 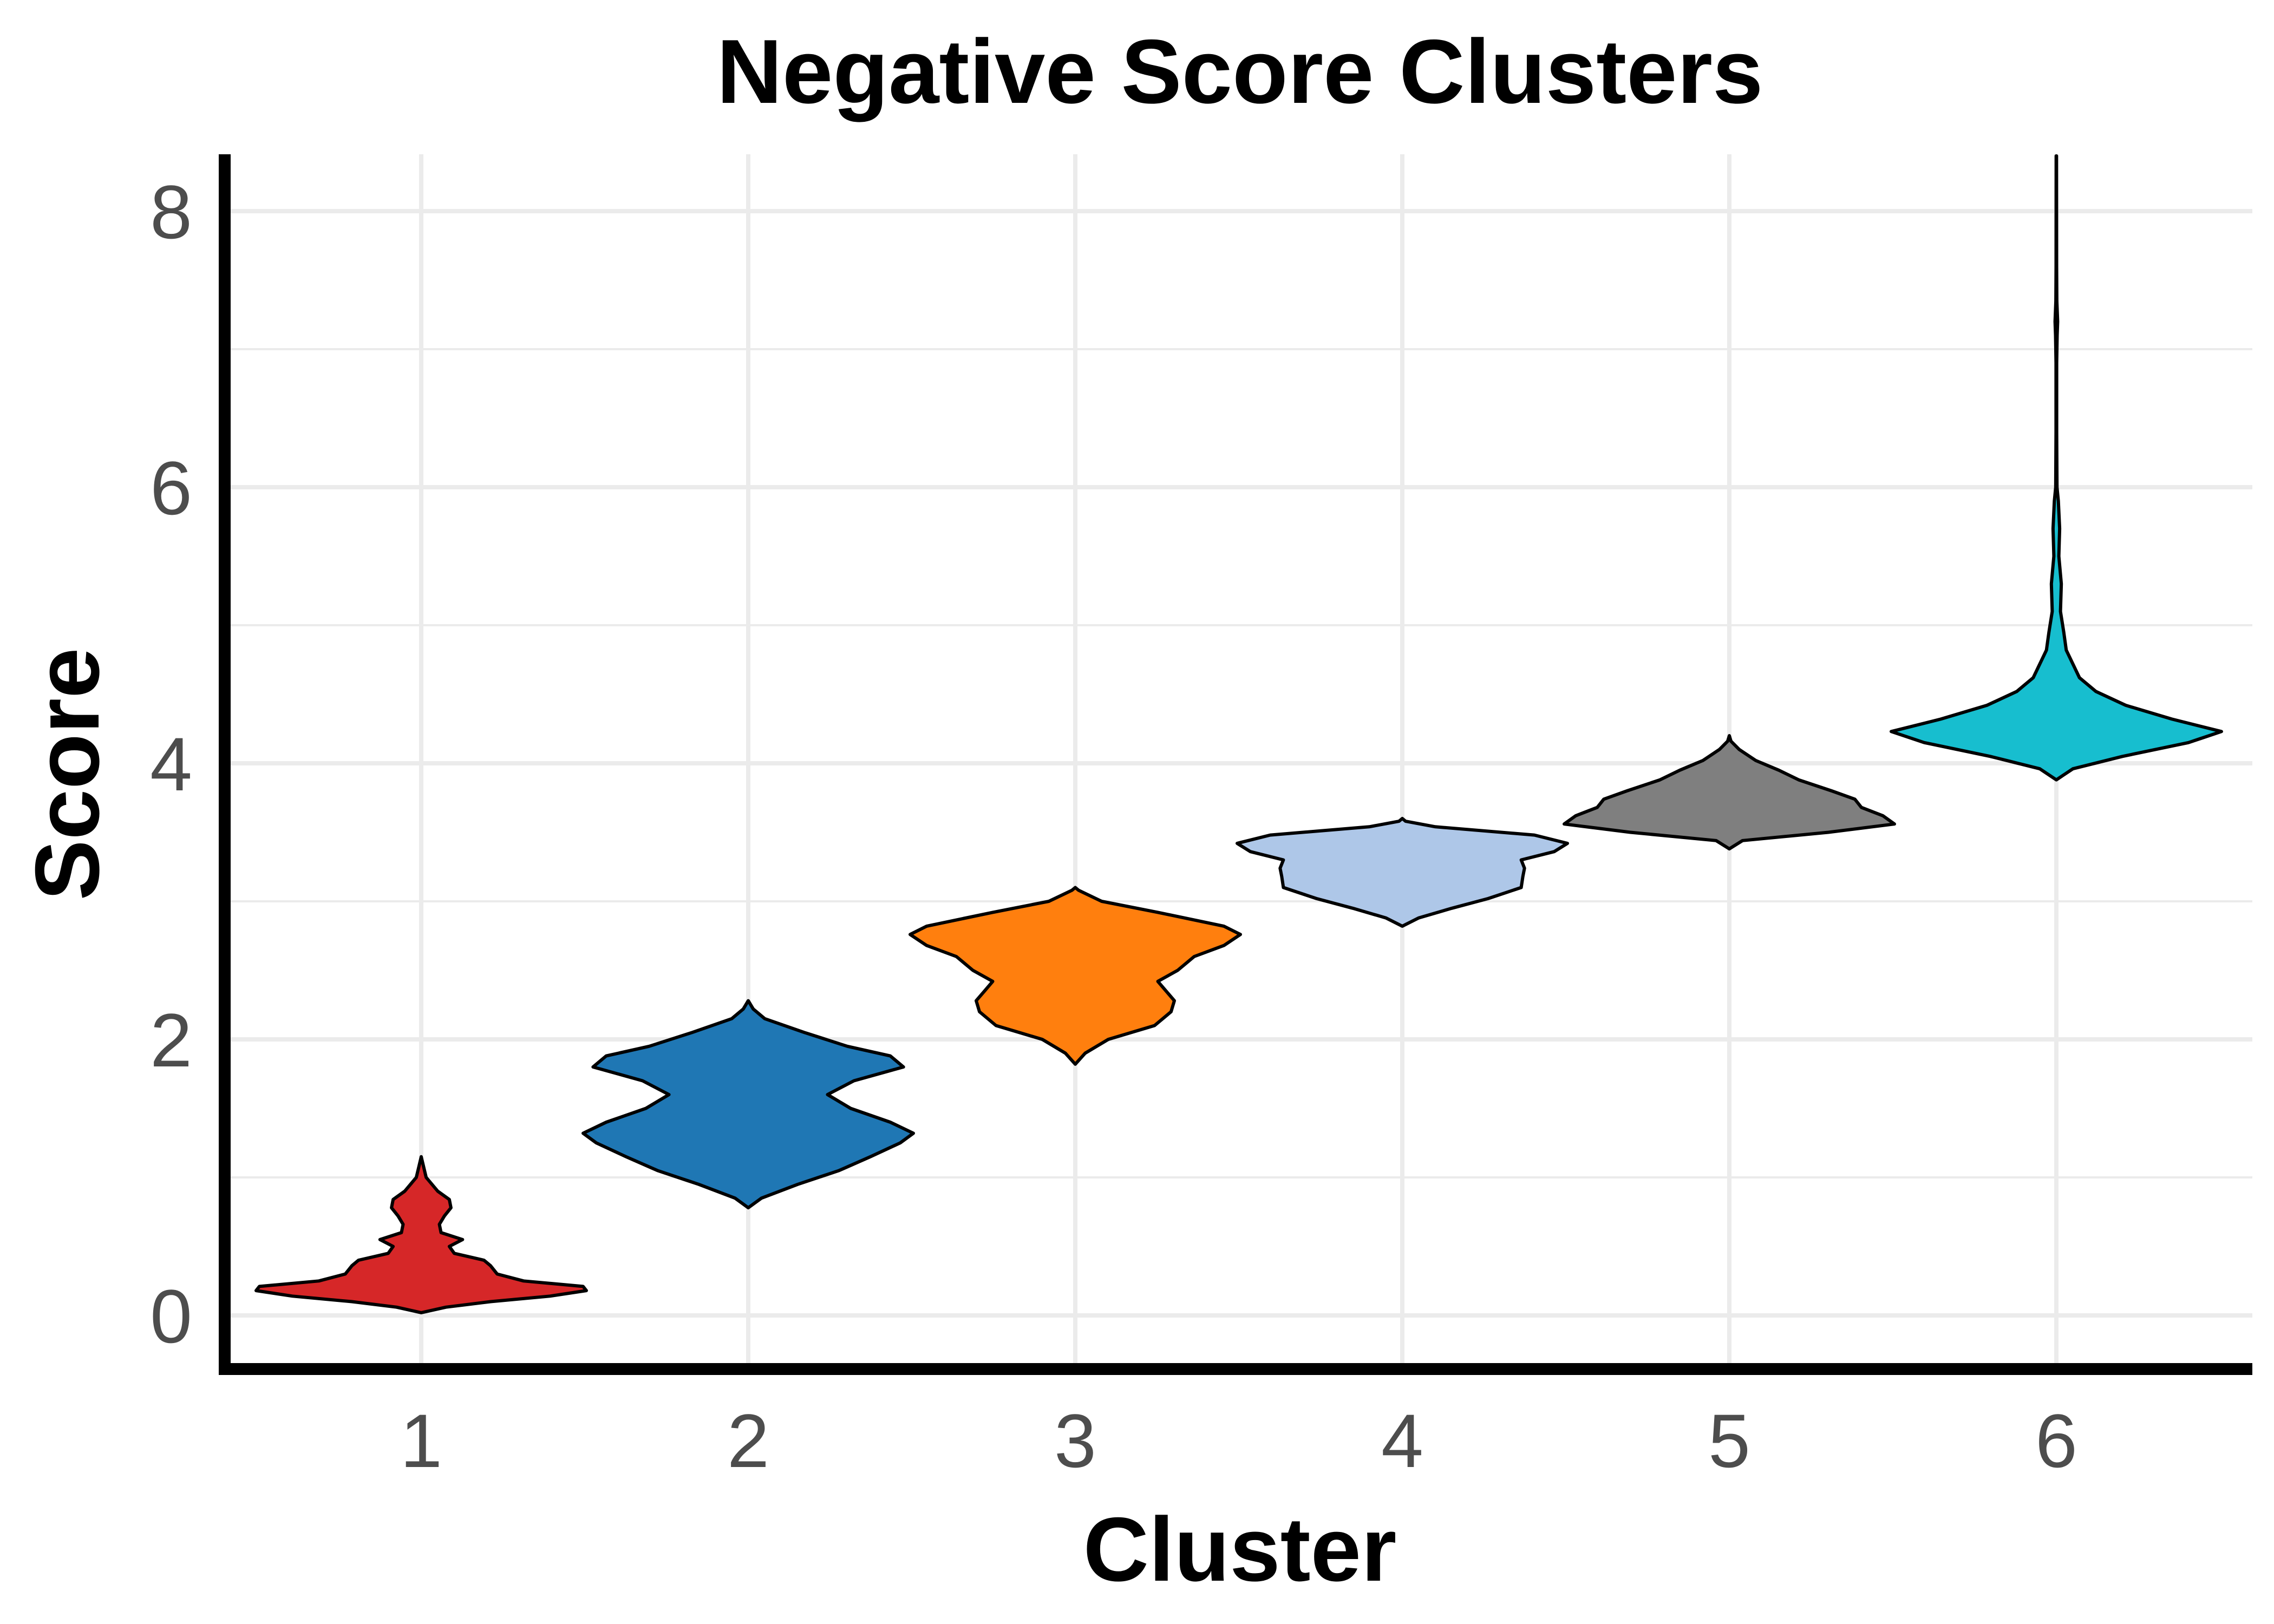 What do you see at coordinates (1729, 1440) in the screenshot?
I see `x-tick-label: 5` at bounding box center [1729, 1440].